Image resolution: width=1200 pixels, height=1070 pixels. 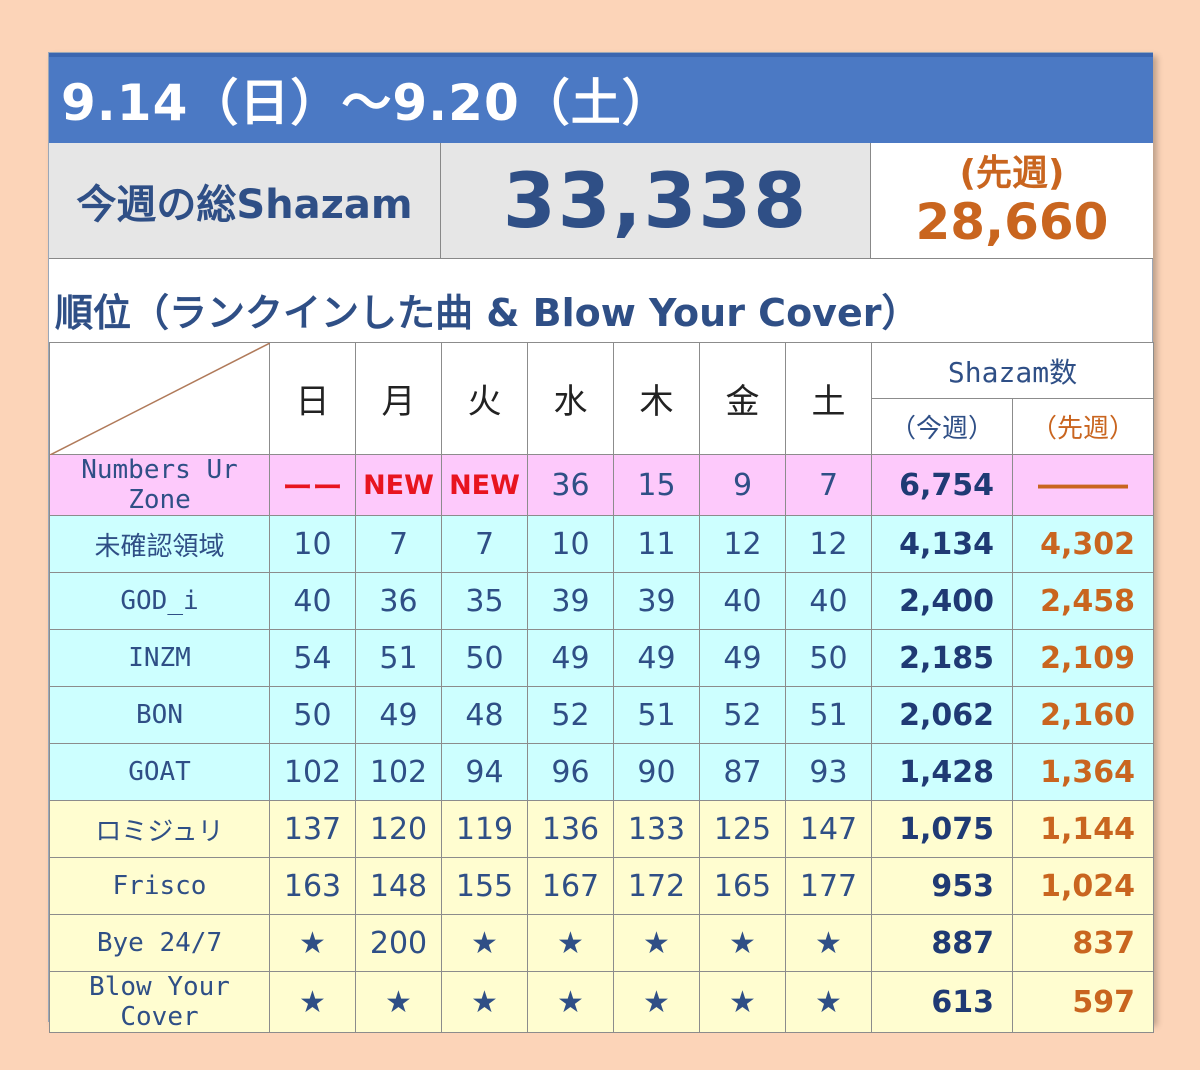 I want to click on table-row: Bye 24/7 ★ 200 ★ ★ ★ ★ ★ 887 837, so click(x=601, y=943).